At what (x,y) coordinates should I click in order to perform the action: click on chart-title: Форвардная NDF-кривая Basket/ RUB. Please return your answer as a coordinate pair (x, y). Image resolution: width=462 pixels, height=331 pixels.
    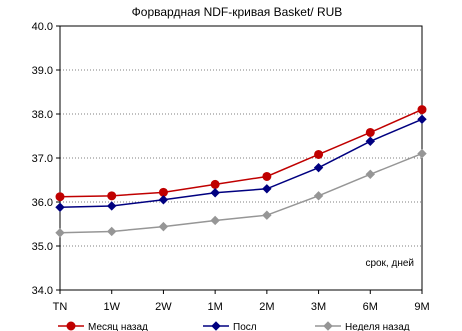
    Looking at the image, I should click on (237, 12).